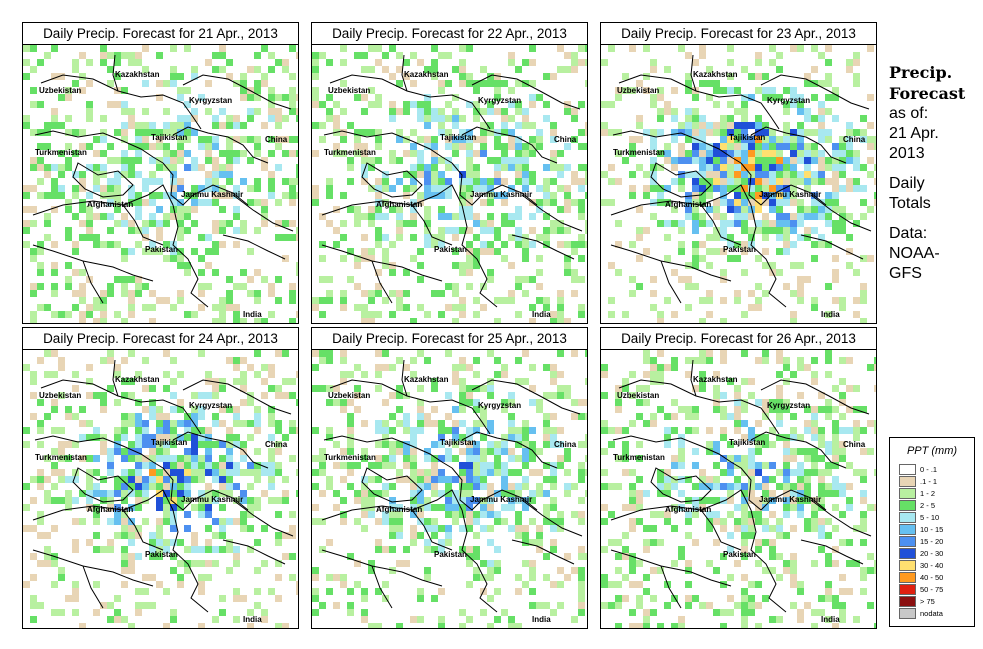 Image resolution: width=983 pixels, height=649 pixels. I want to click on legend-item: nodata, so click(921, 613).